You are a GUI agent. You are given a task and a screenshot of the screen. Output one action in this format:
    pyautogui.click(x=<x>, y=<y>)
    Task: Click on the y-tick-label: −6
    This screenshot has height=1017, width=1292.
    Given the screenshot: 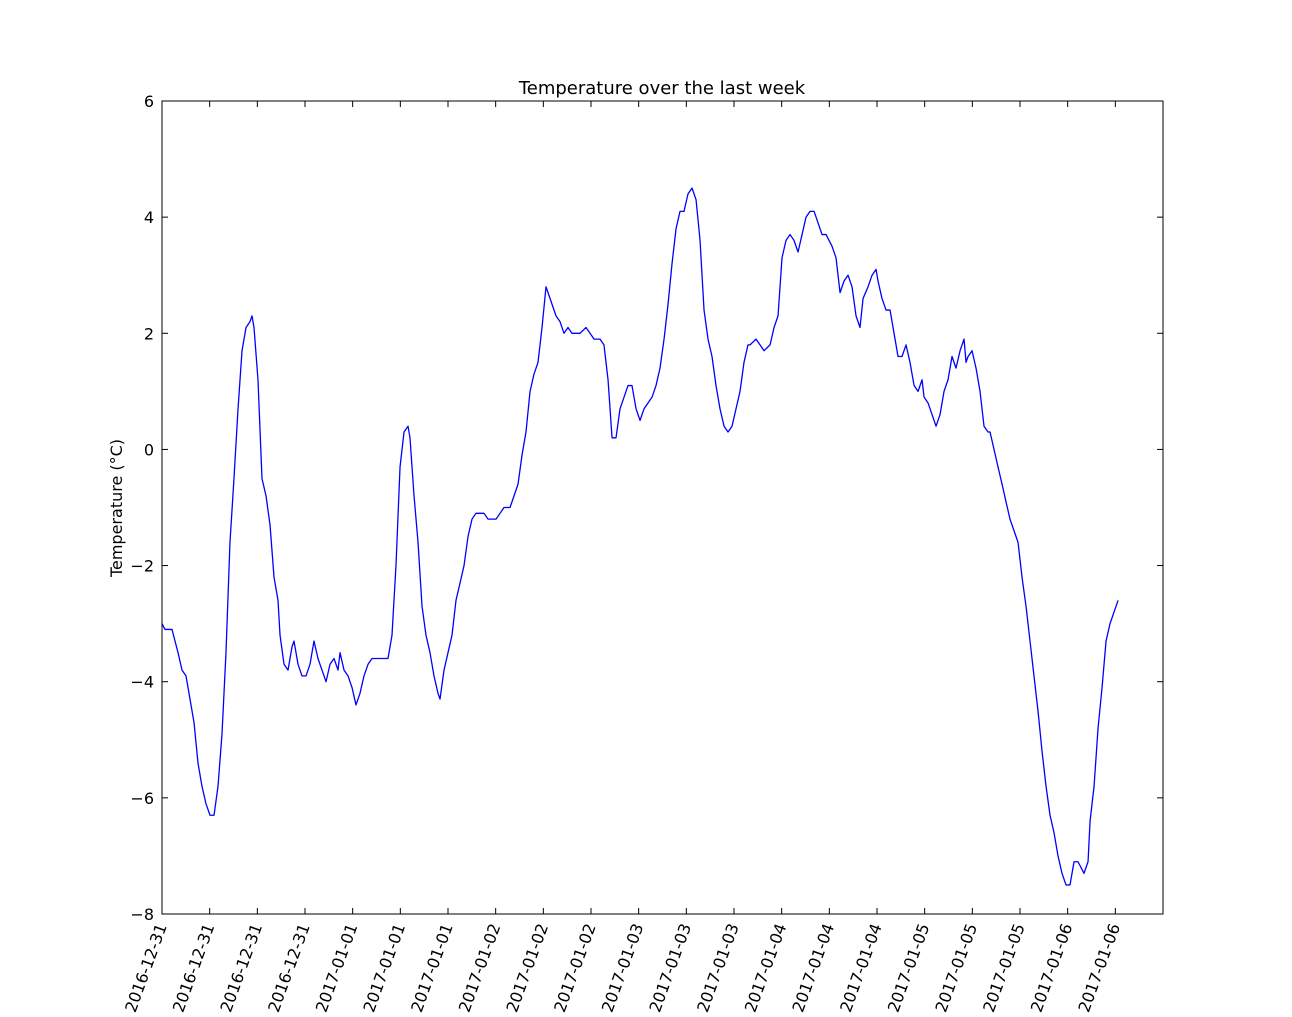 What is the action you would take?
    pyautogui.click(x=142, y=798)
    